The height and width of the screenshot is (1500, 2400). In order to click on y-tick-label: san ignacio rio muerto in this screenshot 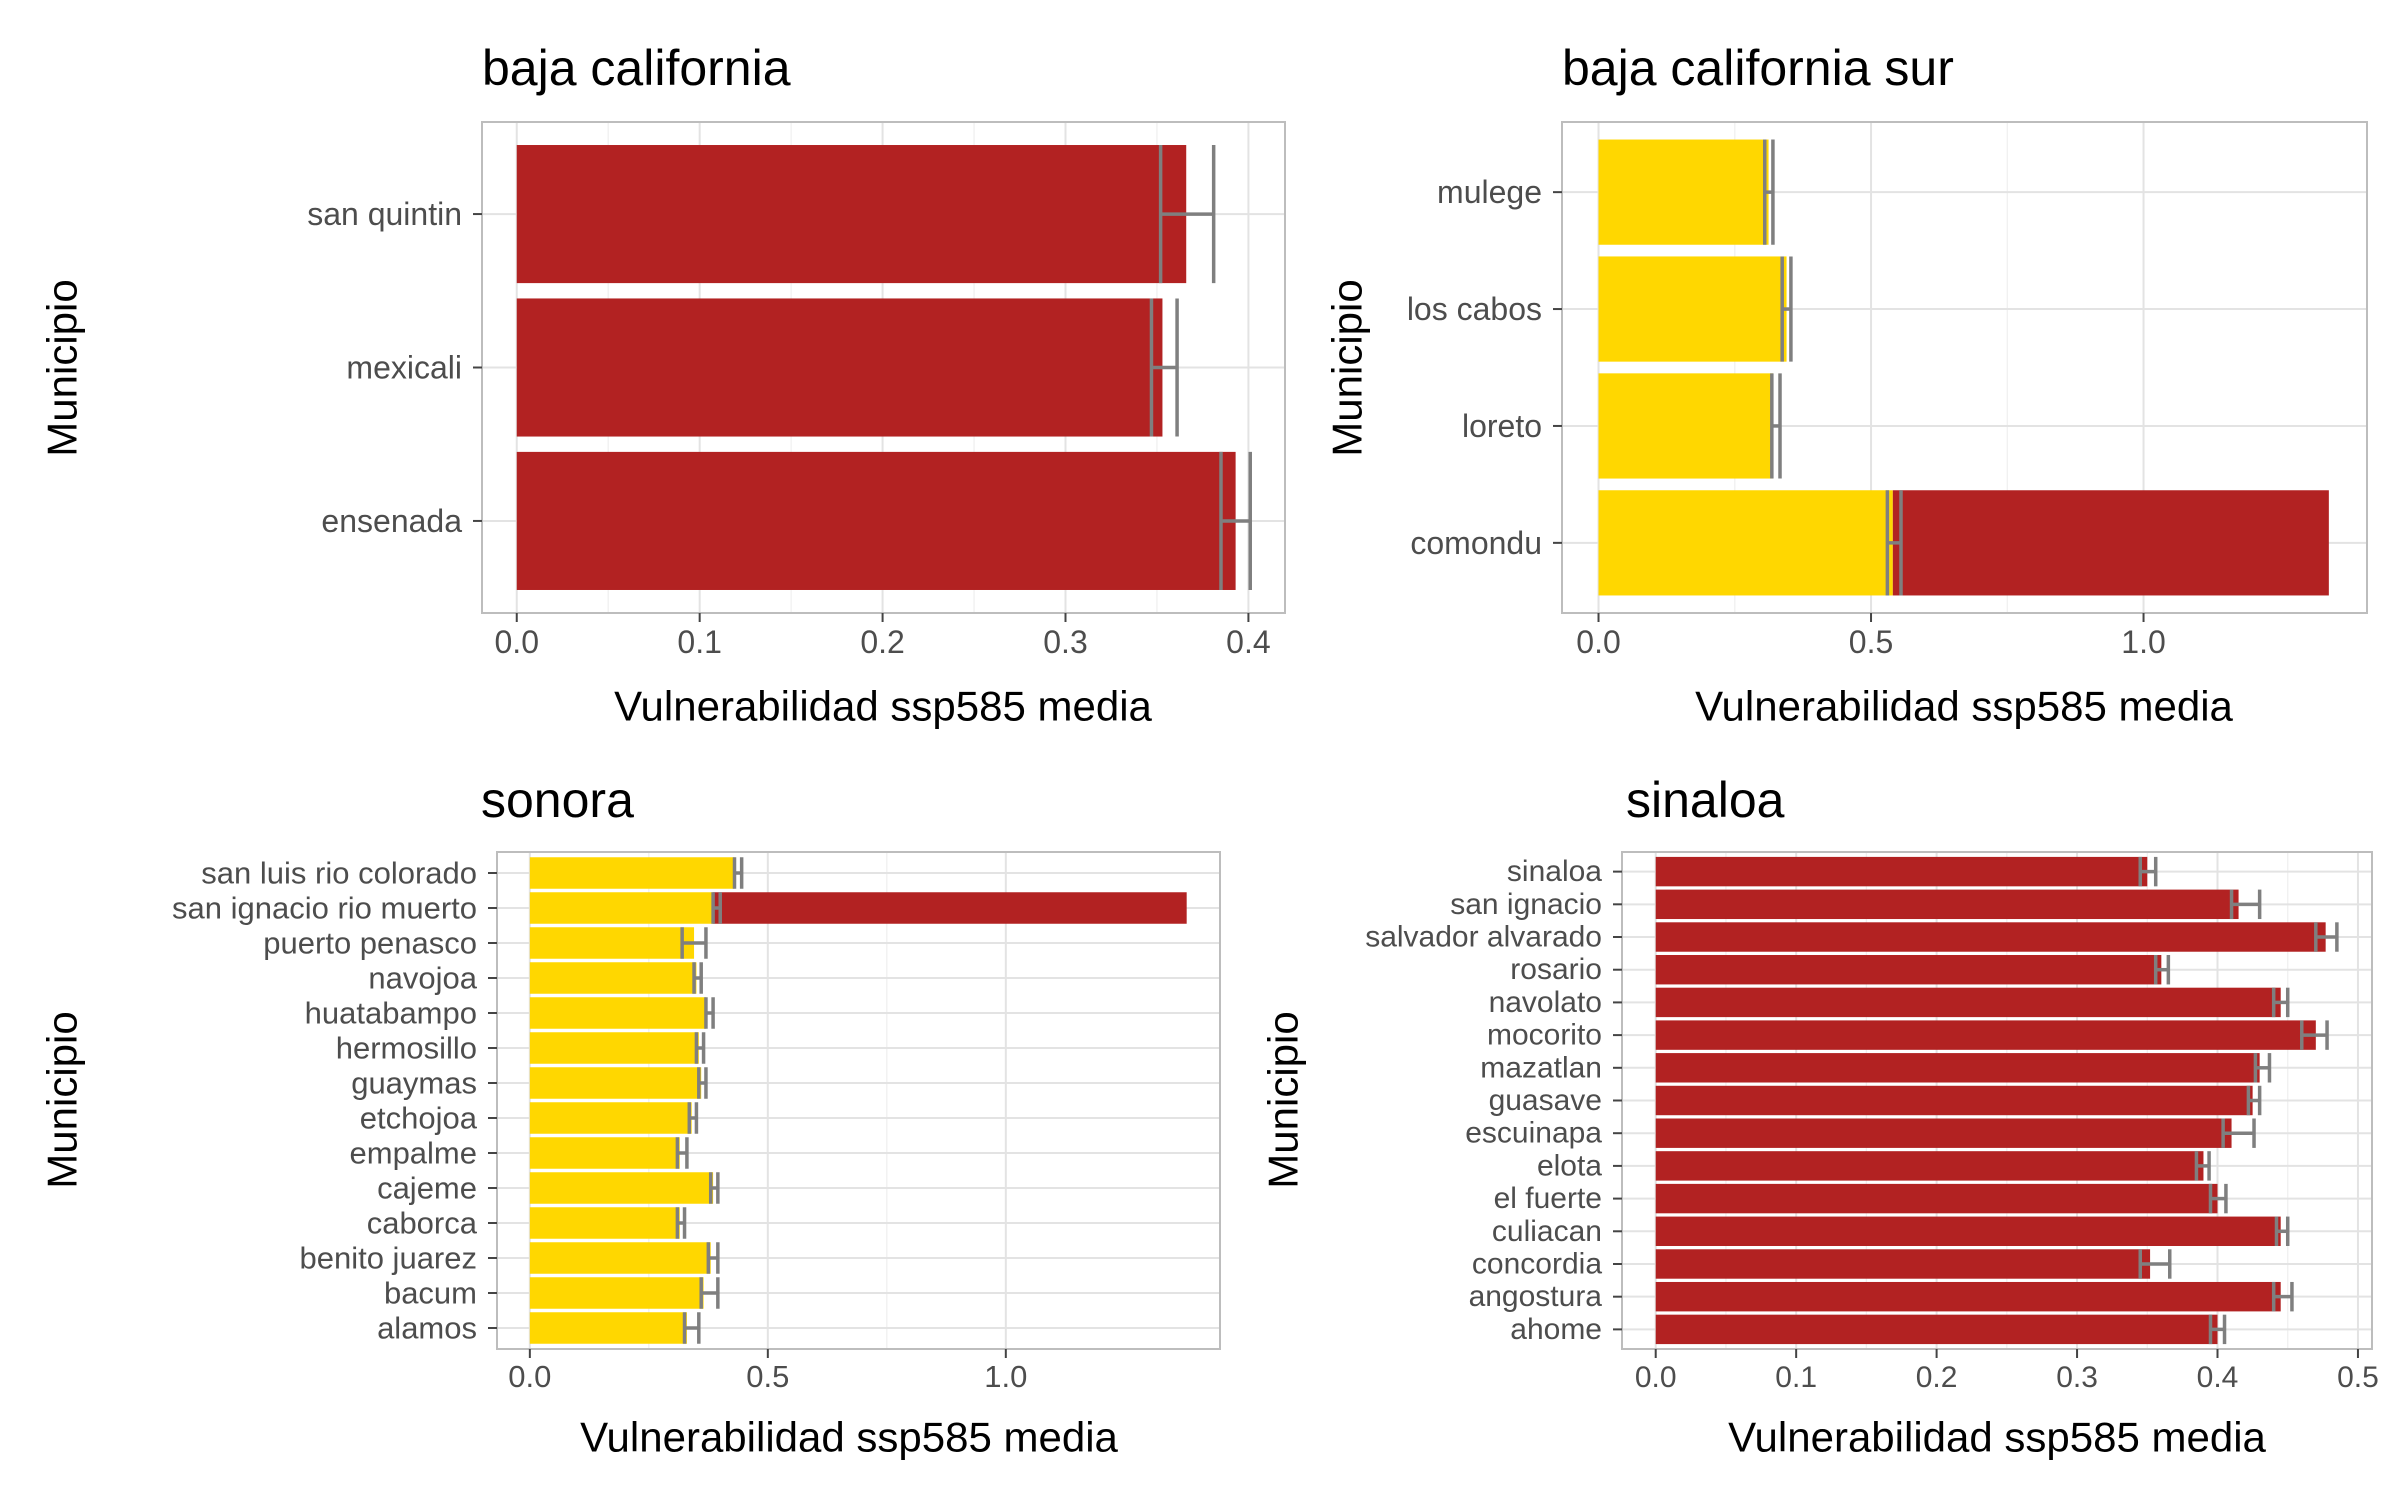, I will do `click(324, 908)`.